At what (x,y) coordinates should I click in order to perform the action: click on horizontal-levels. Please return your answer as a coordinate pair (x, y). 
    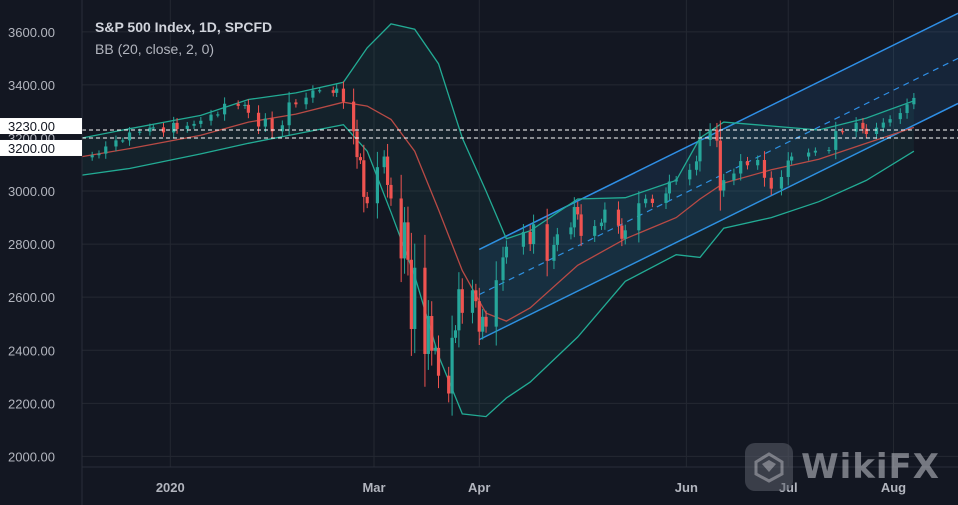
    Looking at the image, I should click on (520, 134).